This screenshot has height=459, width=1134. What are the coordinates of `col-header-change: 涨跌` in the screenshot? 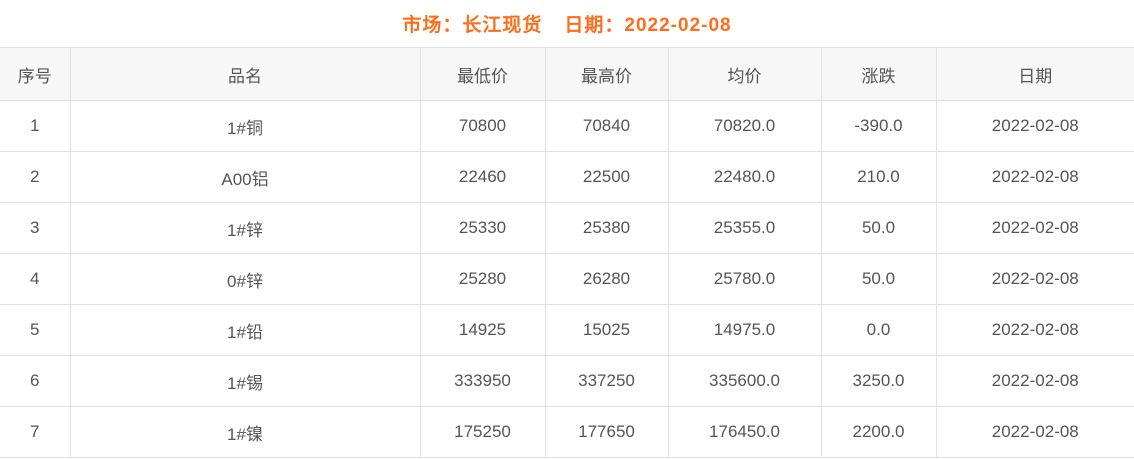 It's located at (879, 74).